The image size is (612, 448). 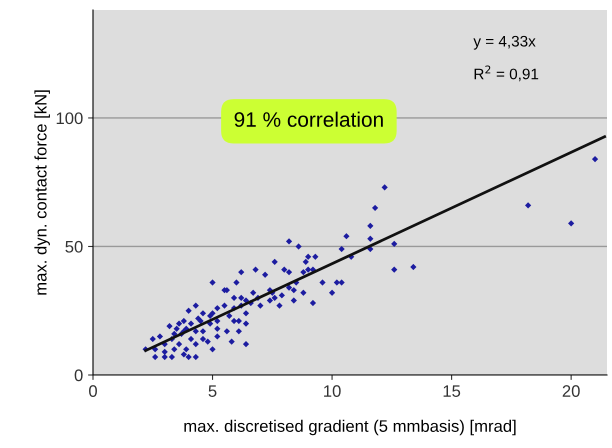 I want to click on x-tick-label: 10, so click(x=332, y=391).